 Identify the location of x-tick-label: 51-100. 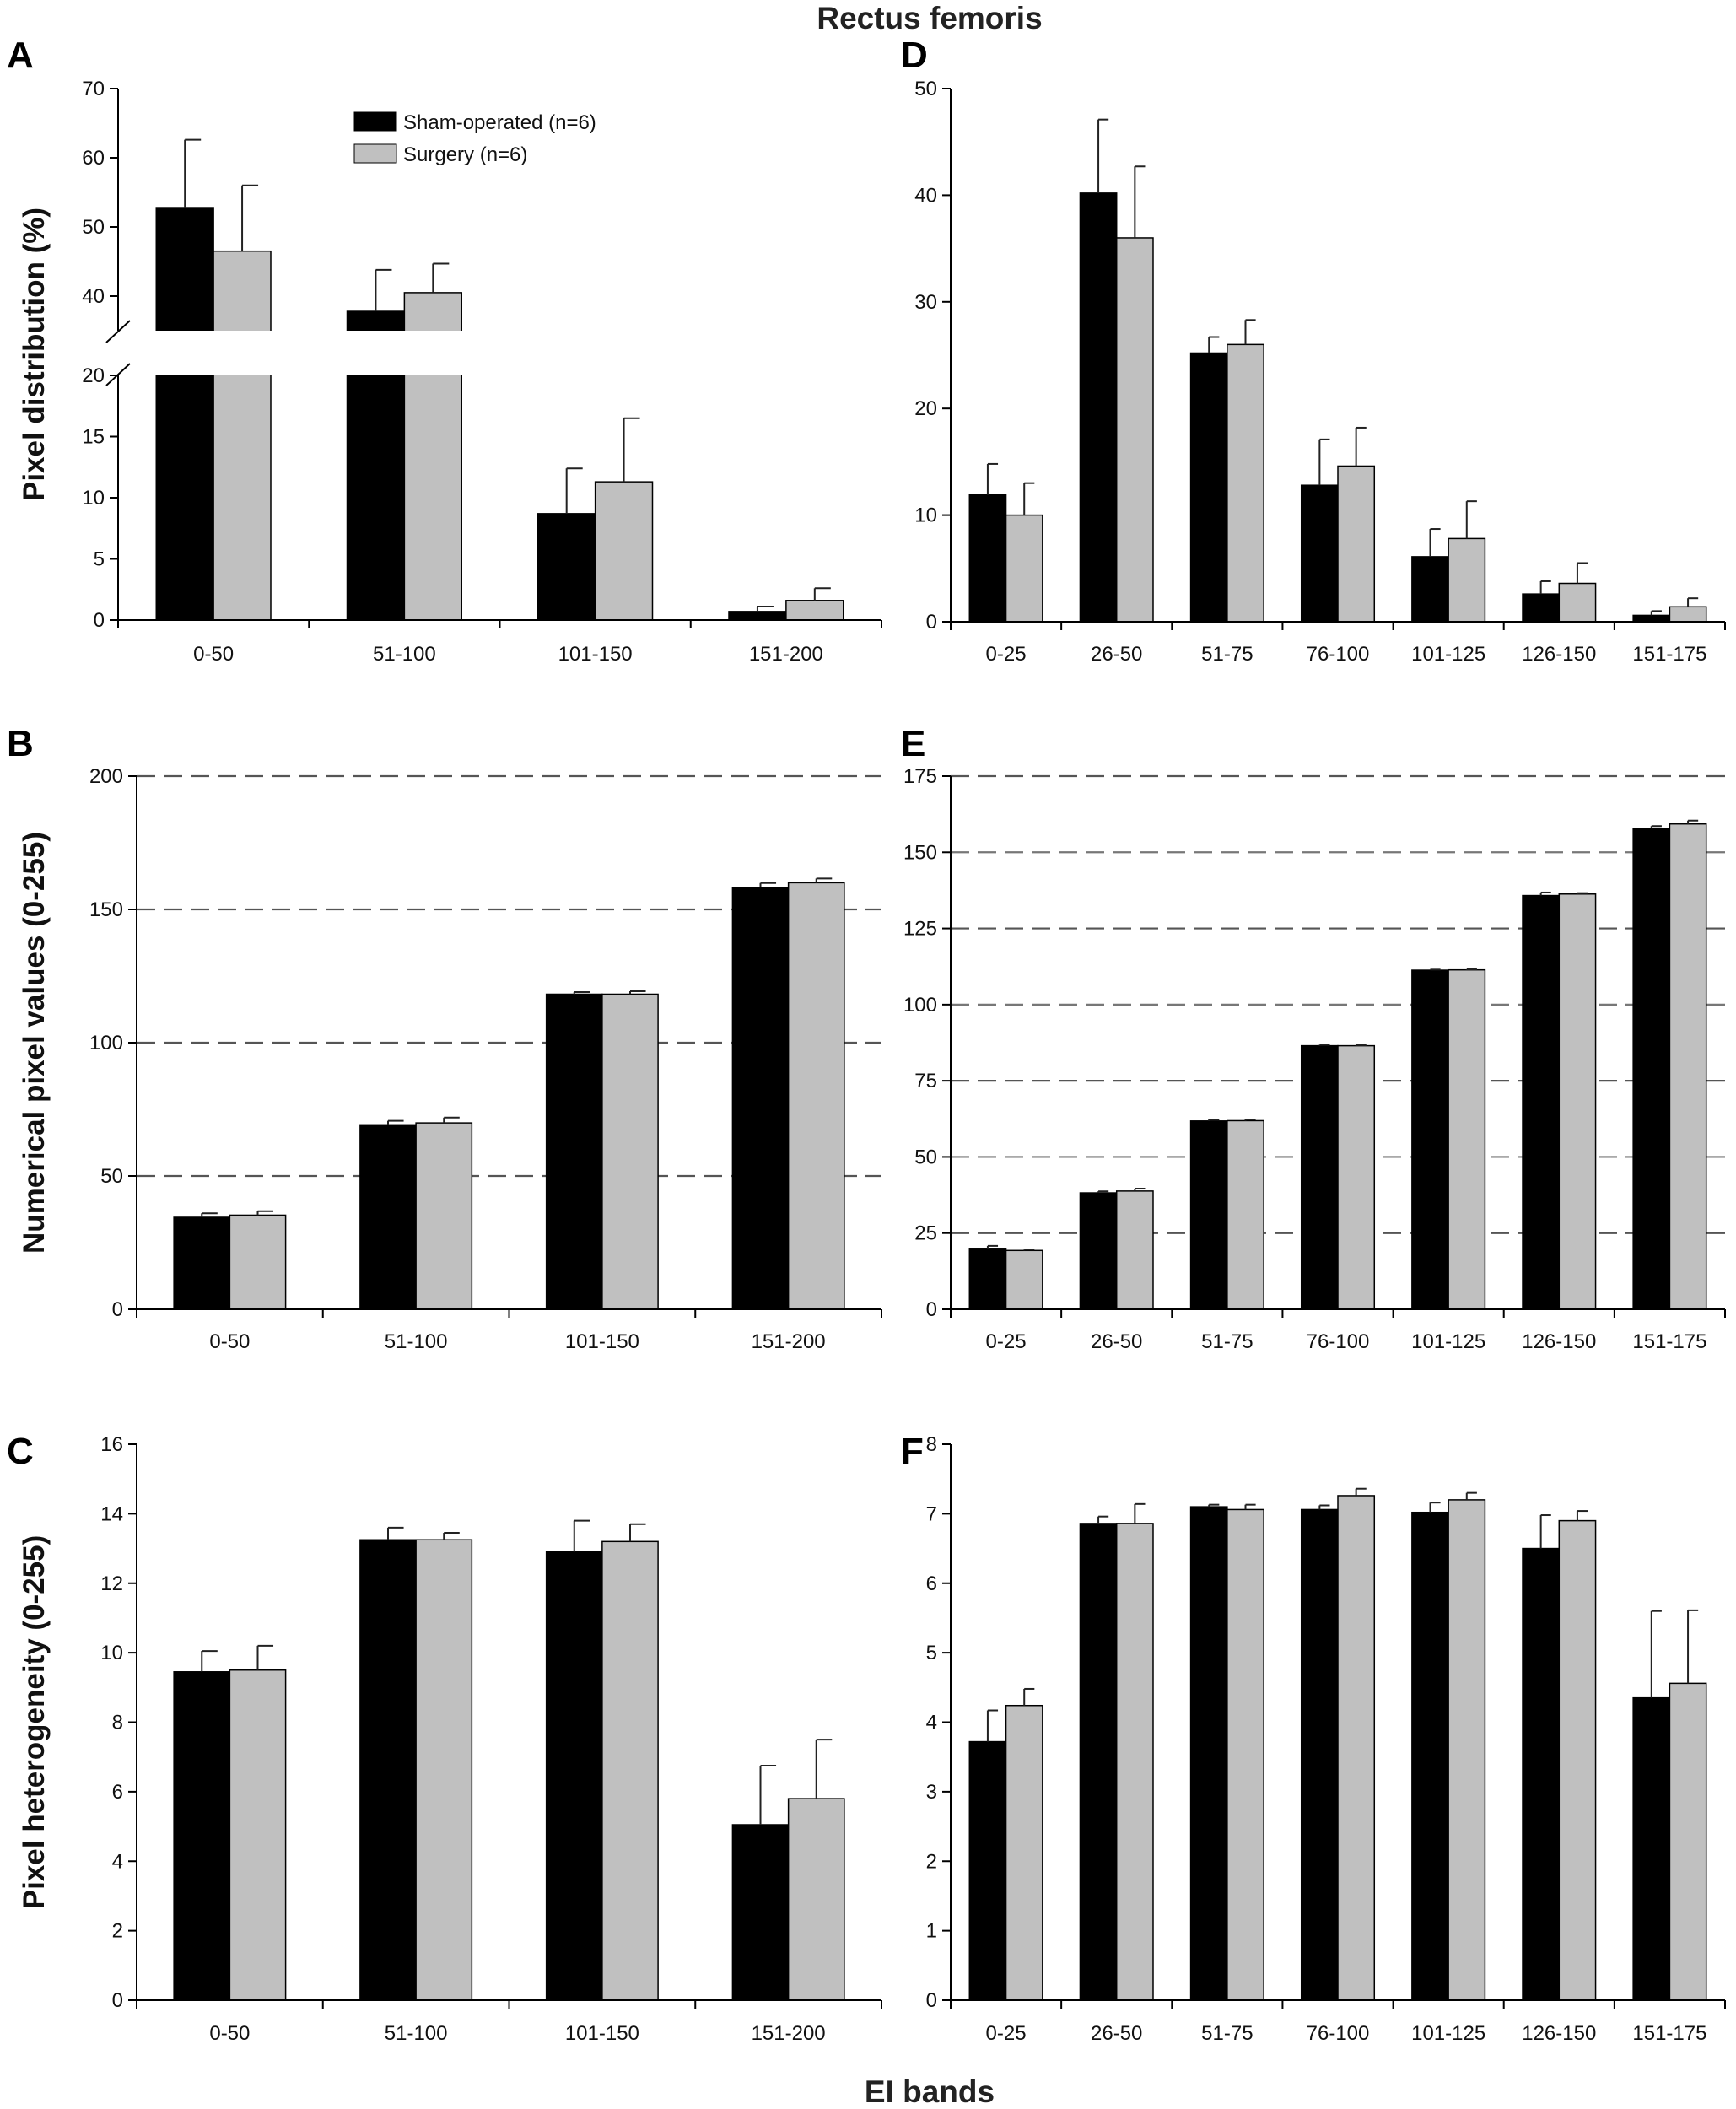
(416, 2033).